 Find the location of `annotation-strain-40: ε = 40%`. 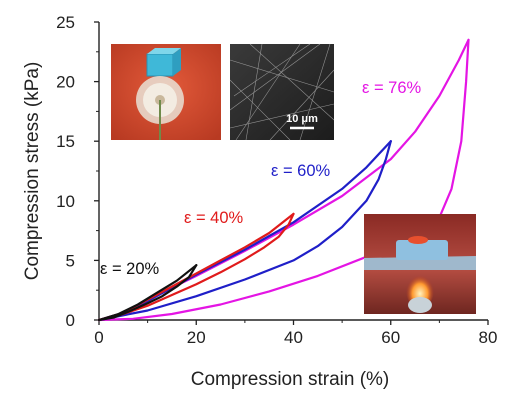

annotation-strain-40: ε = 40% is located at coordinates (214, 218).